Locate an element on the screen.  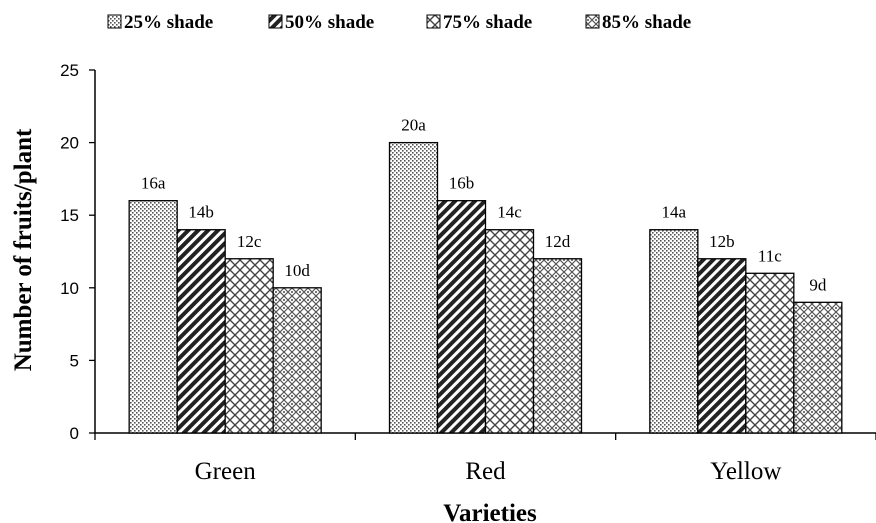
data-label: 16a is located at coordinates (153, 183).